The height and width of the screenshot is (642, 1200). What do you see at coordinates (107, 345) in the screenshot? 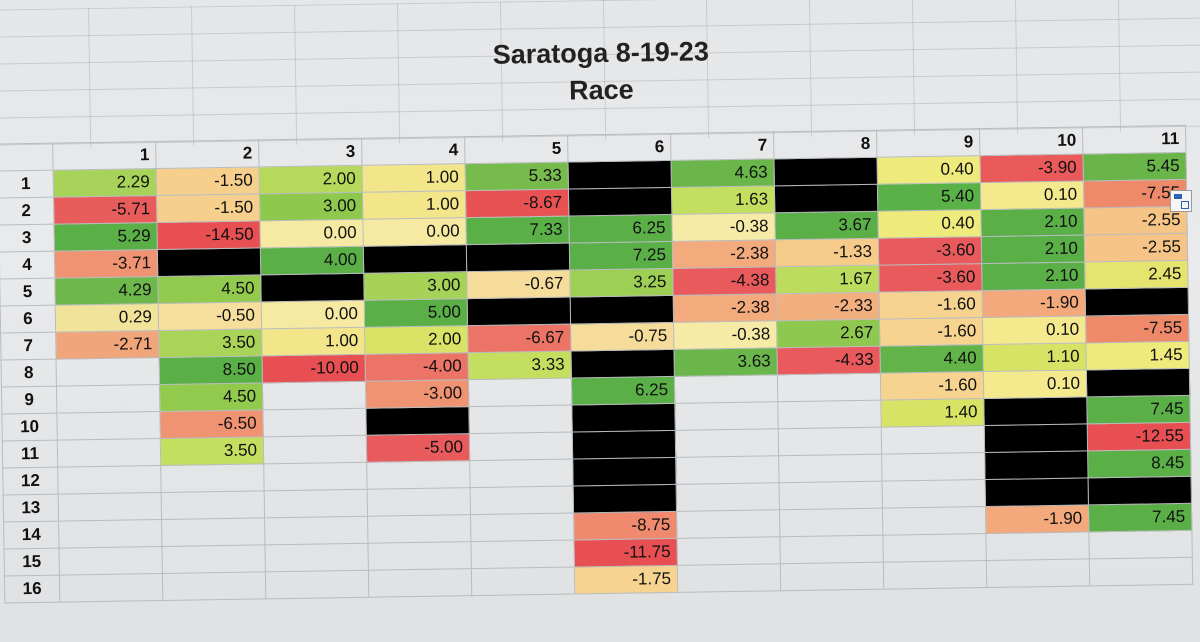
I see `table-cell: -2.71` at bounding box center [107, 345].